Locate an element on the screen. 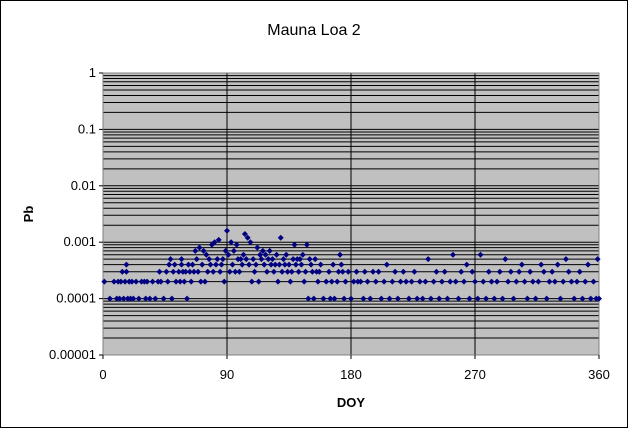 This screenshot has height=428, width=628. y-axis-label: Pb is located at coordinates (28, 214).